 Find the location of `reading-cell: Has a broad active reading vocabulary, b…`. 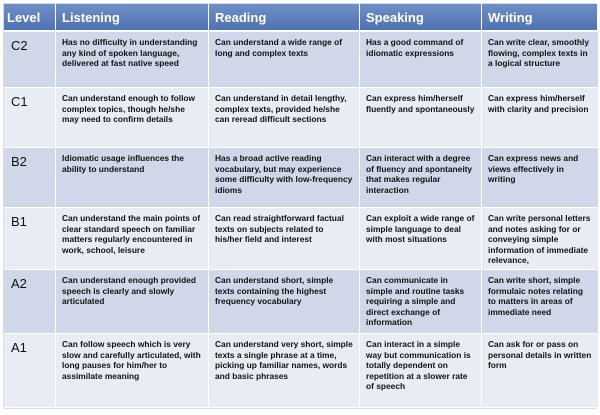

reading-cell: Has a broad active reading vocabulary, b… is located at coordinates (284, 178).